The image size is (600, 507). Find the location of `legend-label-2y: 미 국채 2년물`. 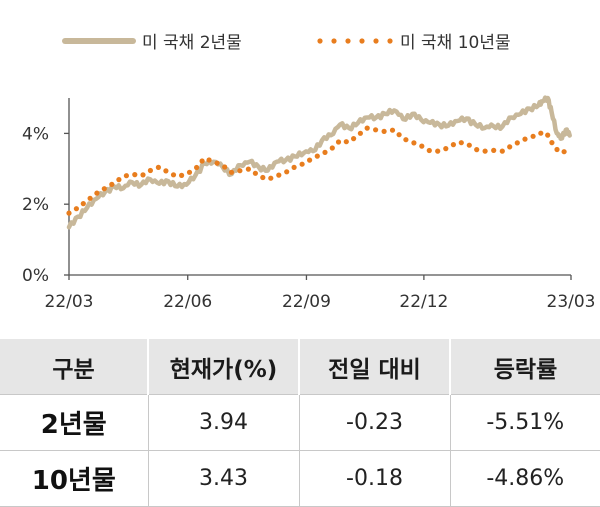

legend-label-2y: 미 국채 2년물 is located at coordinates (192, 43).